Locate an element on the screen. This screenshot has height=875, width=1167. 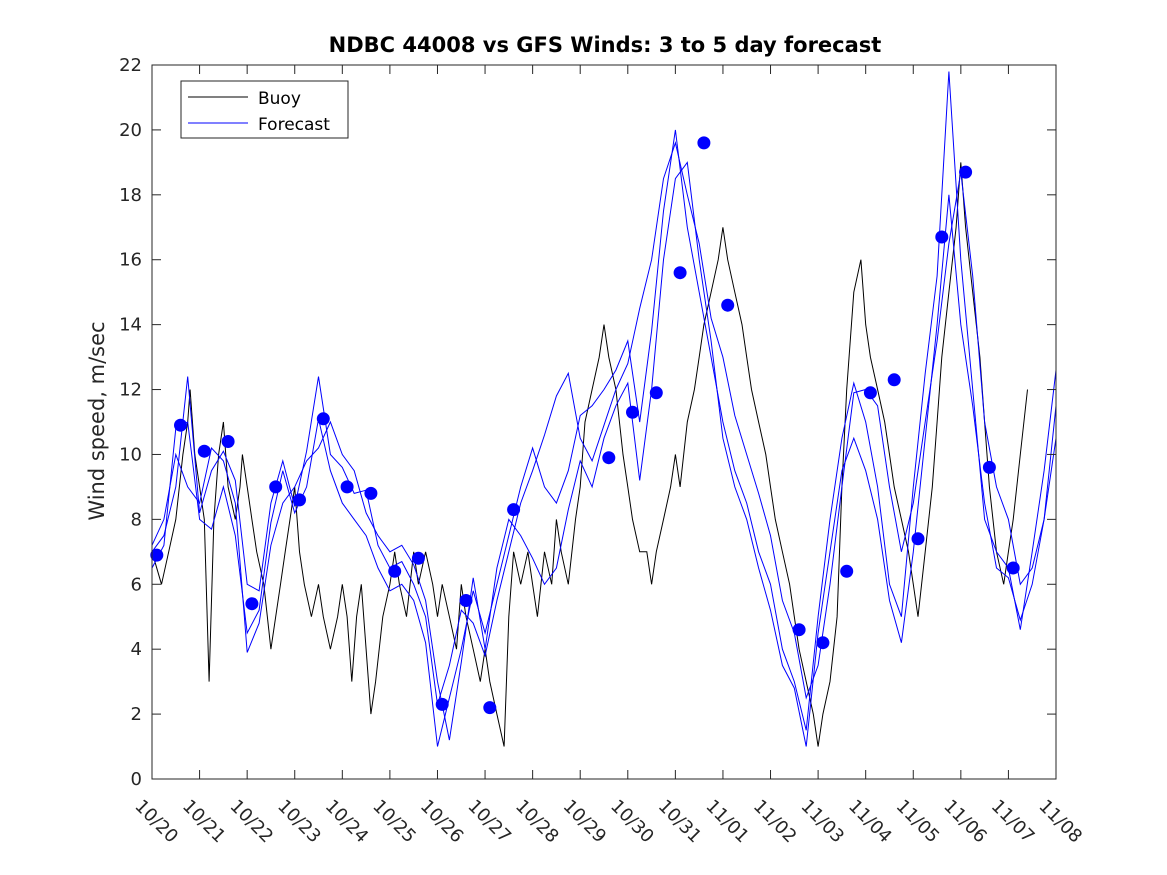
legend: Buoy Forecast is located at coordinates (264, 109).